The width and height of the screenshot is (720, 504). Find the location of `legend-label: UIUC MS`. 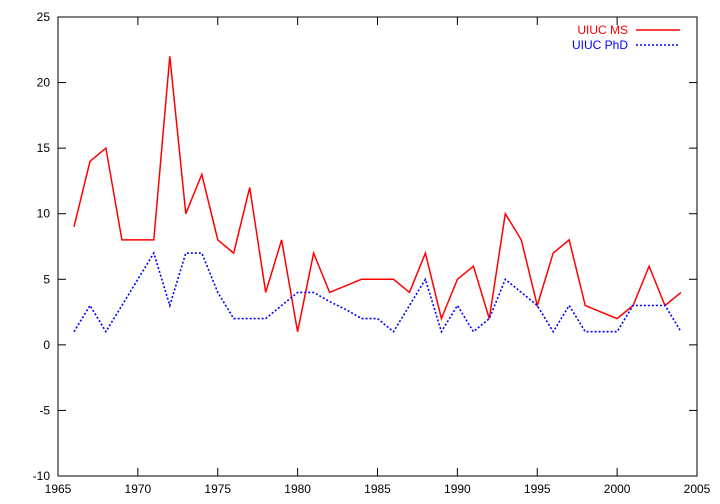

legend-label: UIUC MS is located at coordinates (602, 30).